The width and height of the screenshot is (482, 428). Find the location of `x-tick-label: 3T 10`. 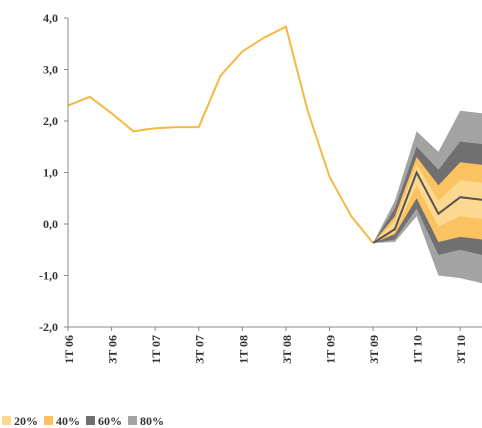

x-tick-label: 3T 10 is located at coordinates (461, 349).